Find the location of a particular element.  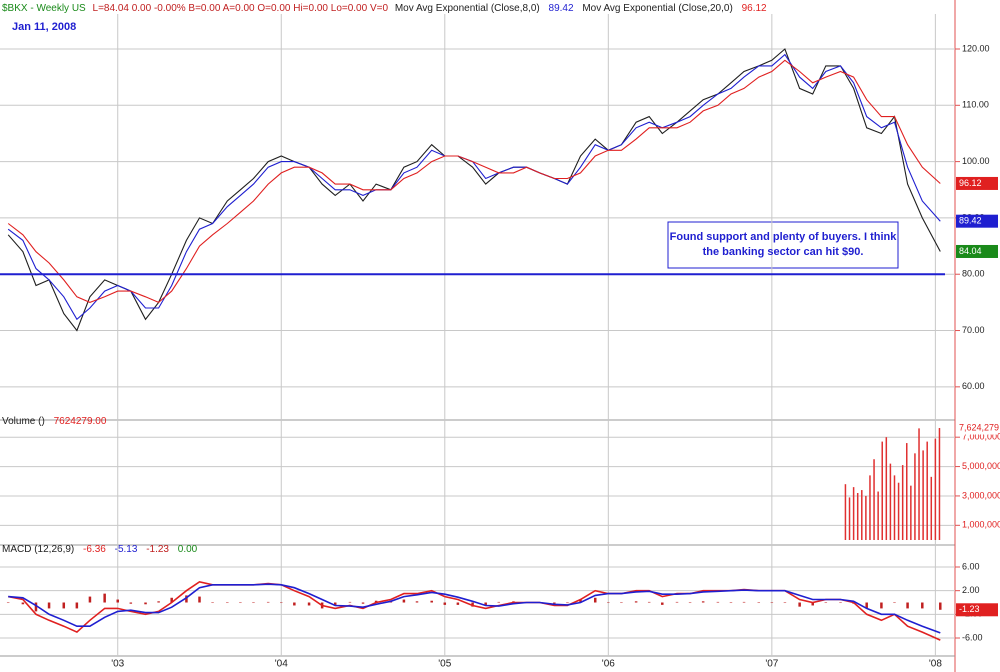

y-tick-label: 5,000,000 is located at coordinates (981, 466).